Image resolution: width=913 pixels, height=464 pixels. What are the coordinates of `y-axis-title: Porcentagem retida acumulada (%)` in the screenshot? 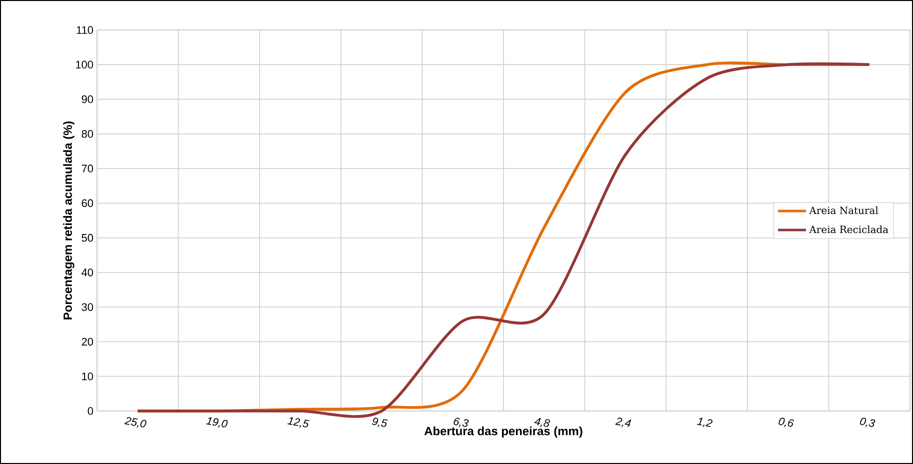 It's located at (68, 220).